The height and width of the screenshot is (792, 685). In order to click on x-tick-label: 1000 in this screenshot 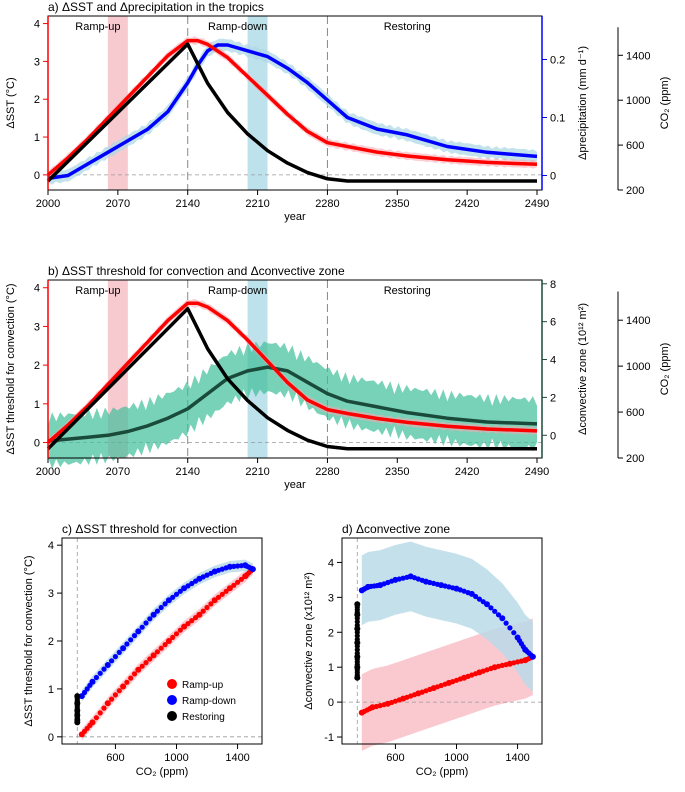, I will do `click(176, 758)`.